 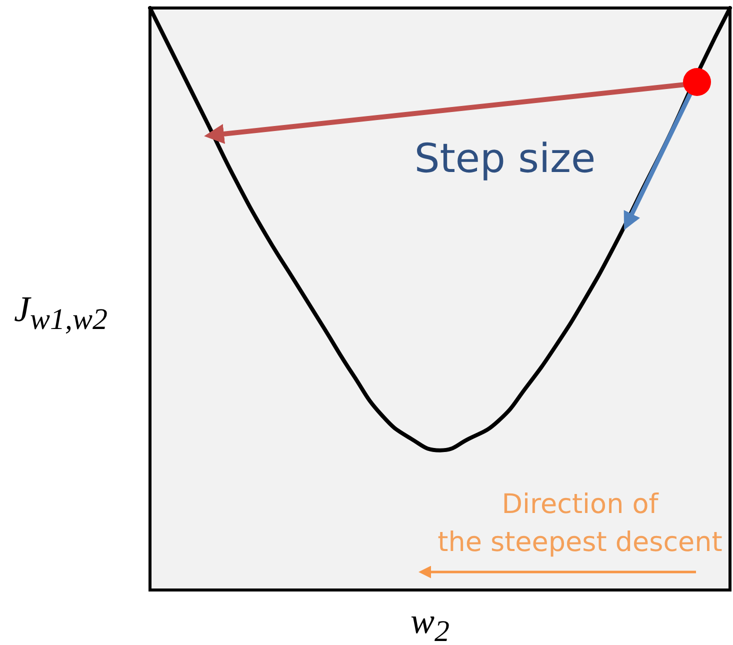 What do you see at coordinates (505, 159) in the screenshot?
I see `annotation: Step size` at bounding box center [505, 159].